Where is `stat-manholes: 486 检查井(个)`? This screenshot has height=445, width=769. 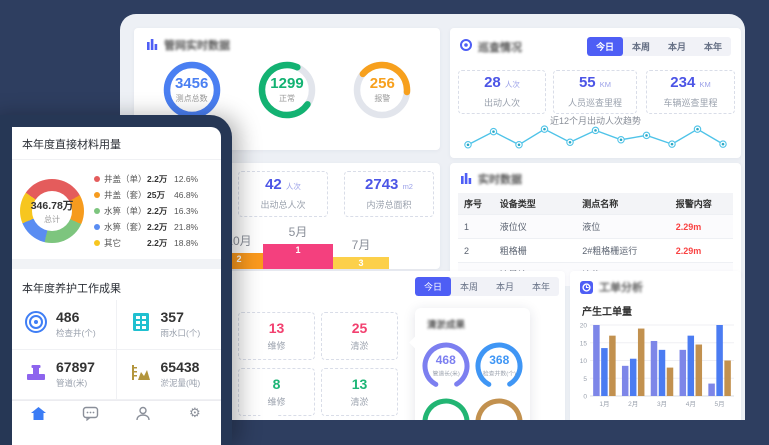 stat-manholes: 486 检查井(个) is located at coordinates (64, 325).